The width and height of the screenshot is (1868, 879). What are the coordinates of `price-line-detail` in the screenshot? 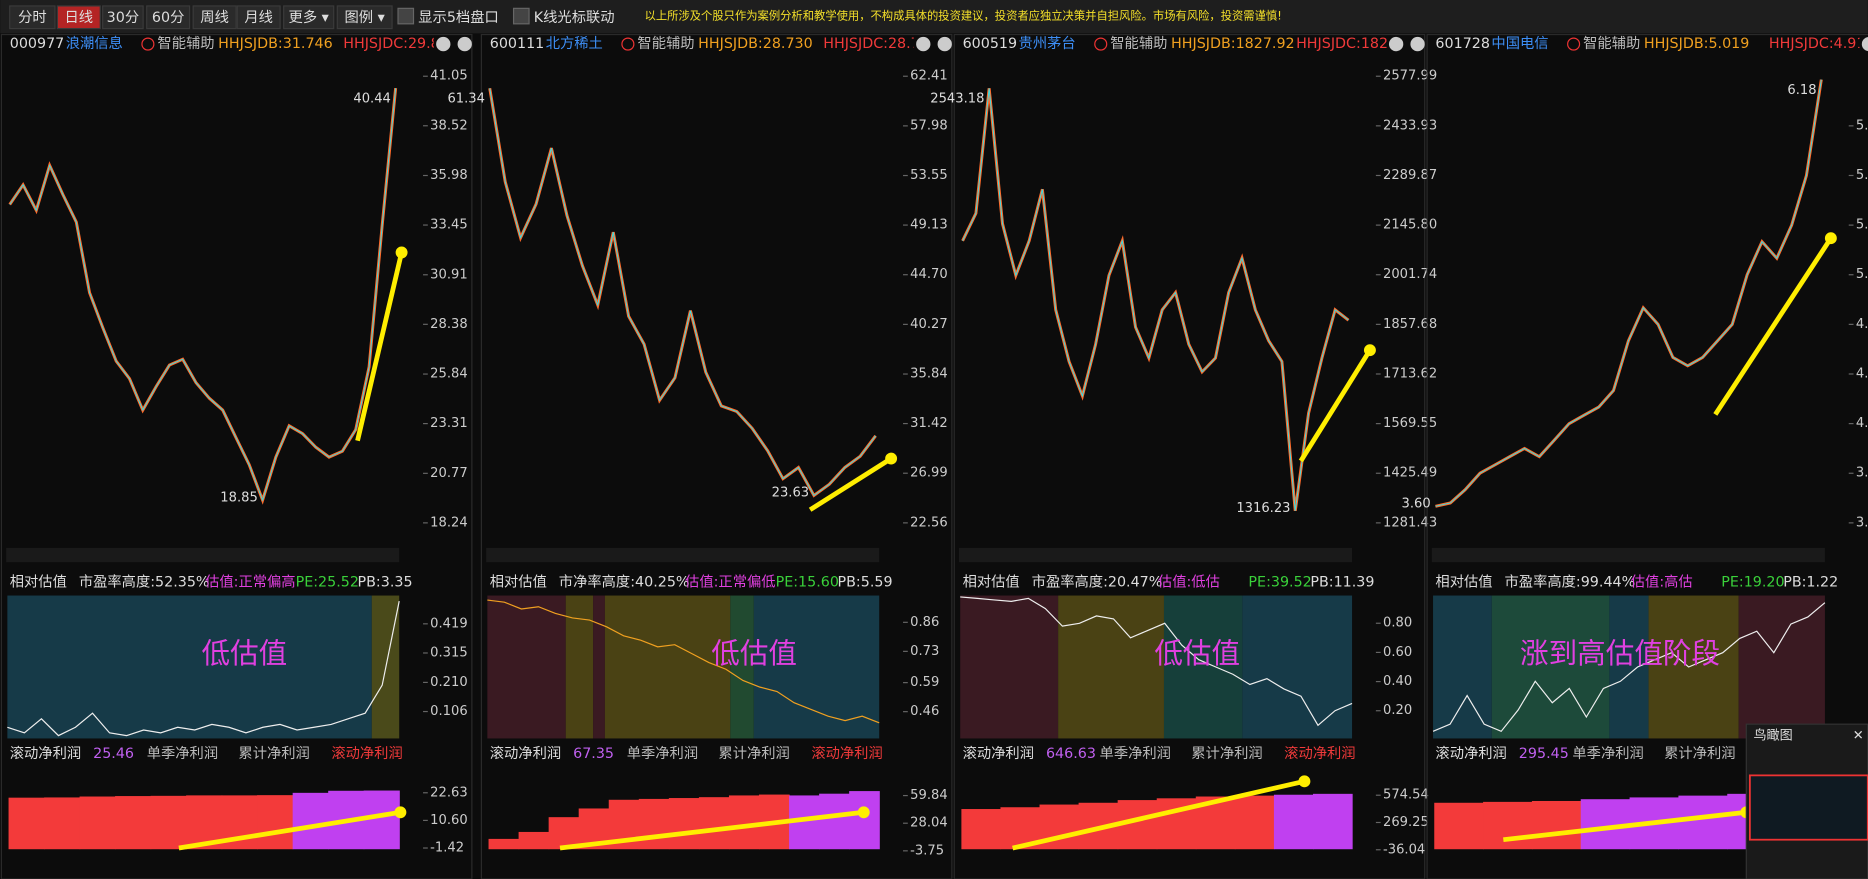 It's located at (203, 295).